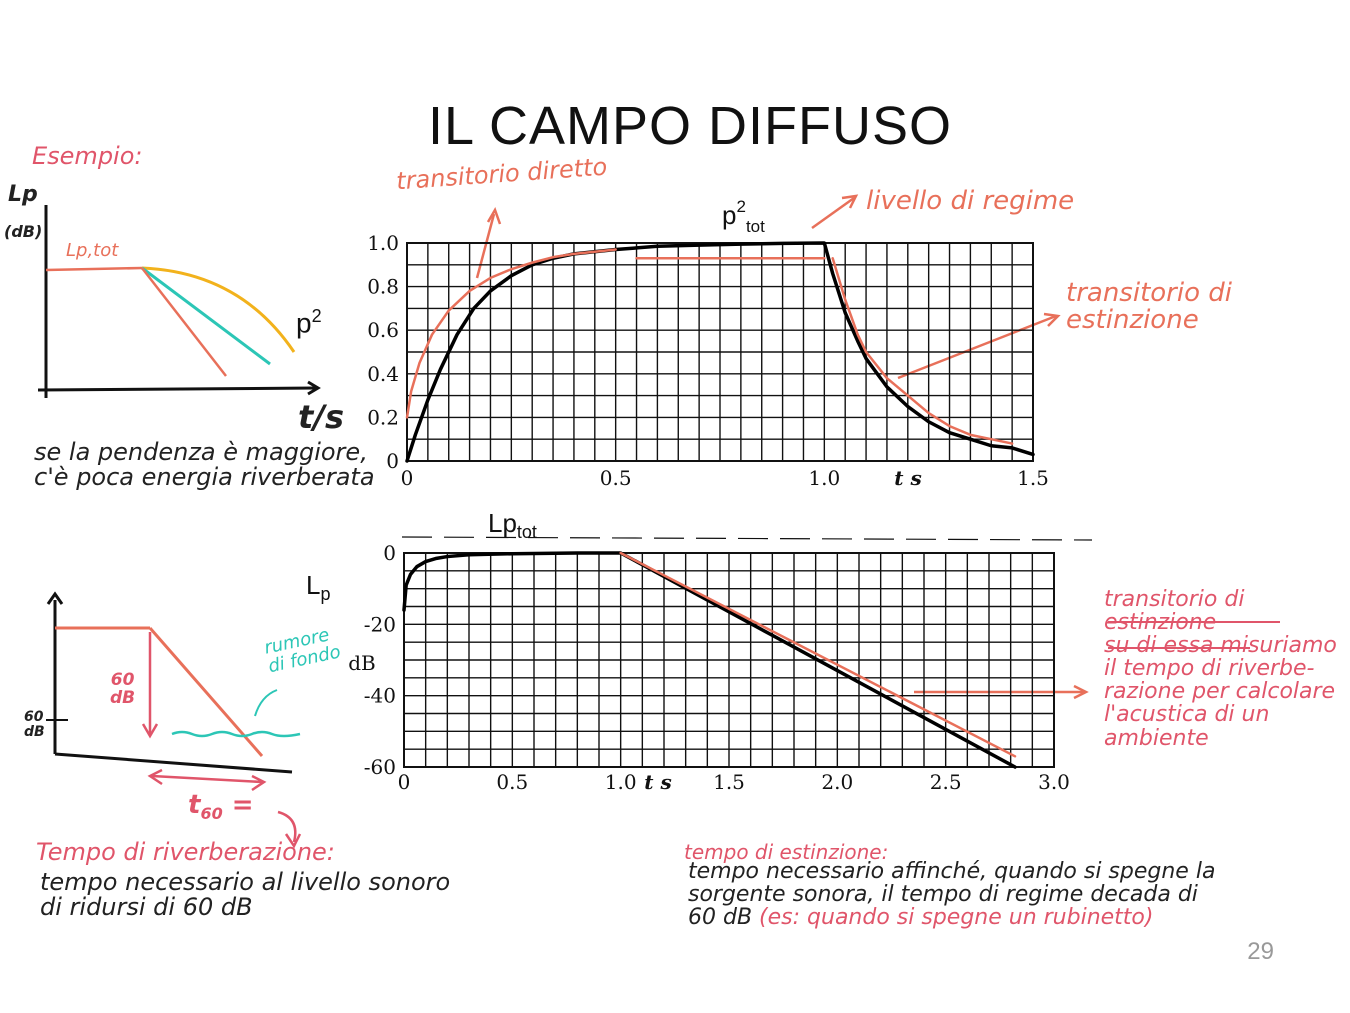  I want to click on y-tick-label: 0.8, so click(383, 287).